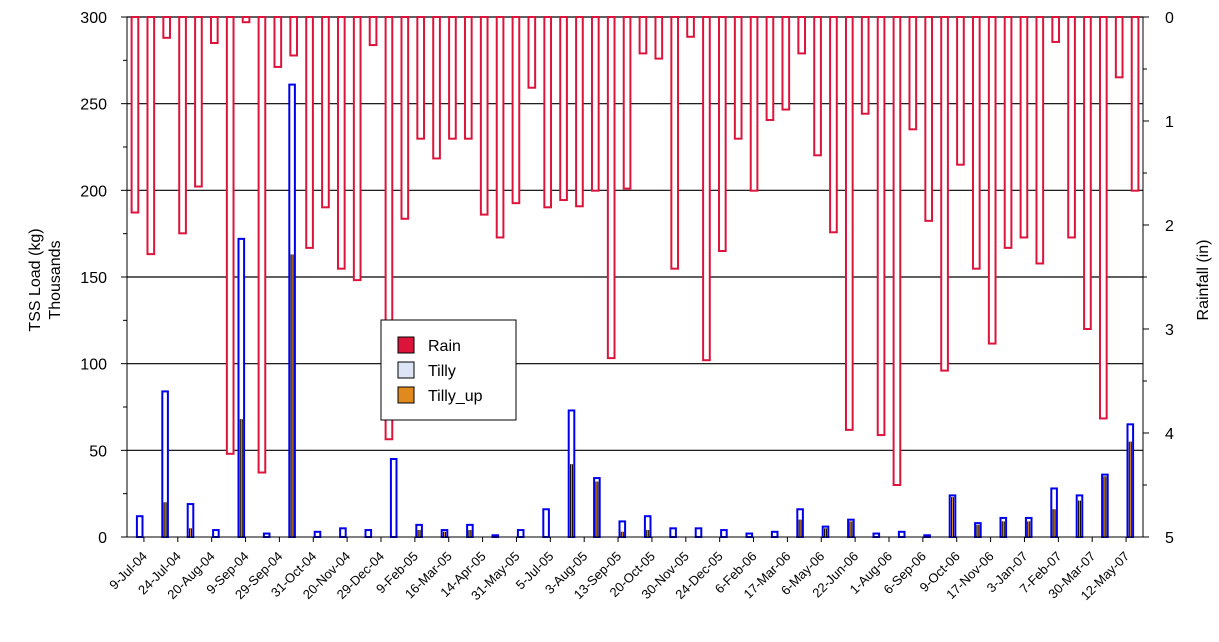 This screenshot has width=1219, height=642. What do you see at coordinates (103, 278) in the screenshot?
I see `left-axis-ticks: 0 50 100 150 200 250 300` at bounding box center [103, 278].